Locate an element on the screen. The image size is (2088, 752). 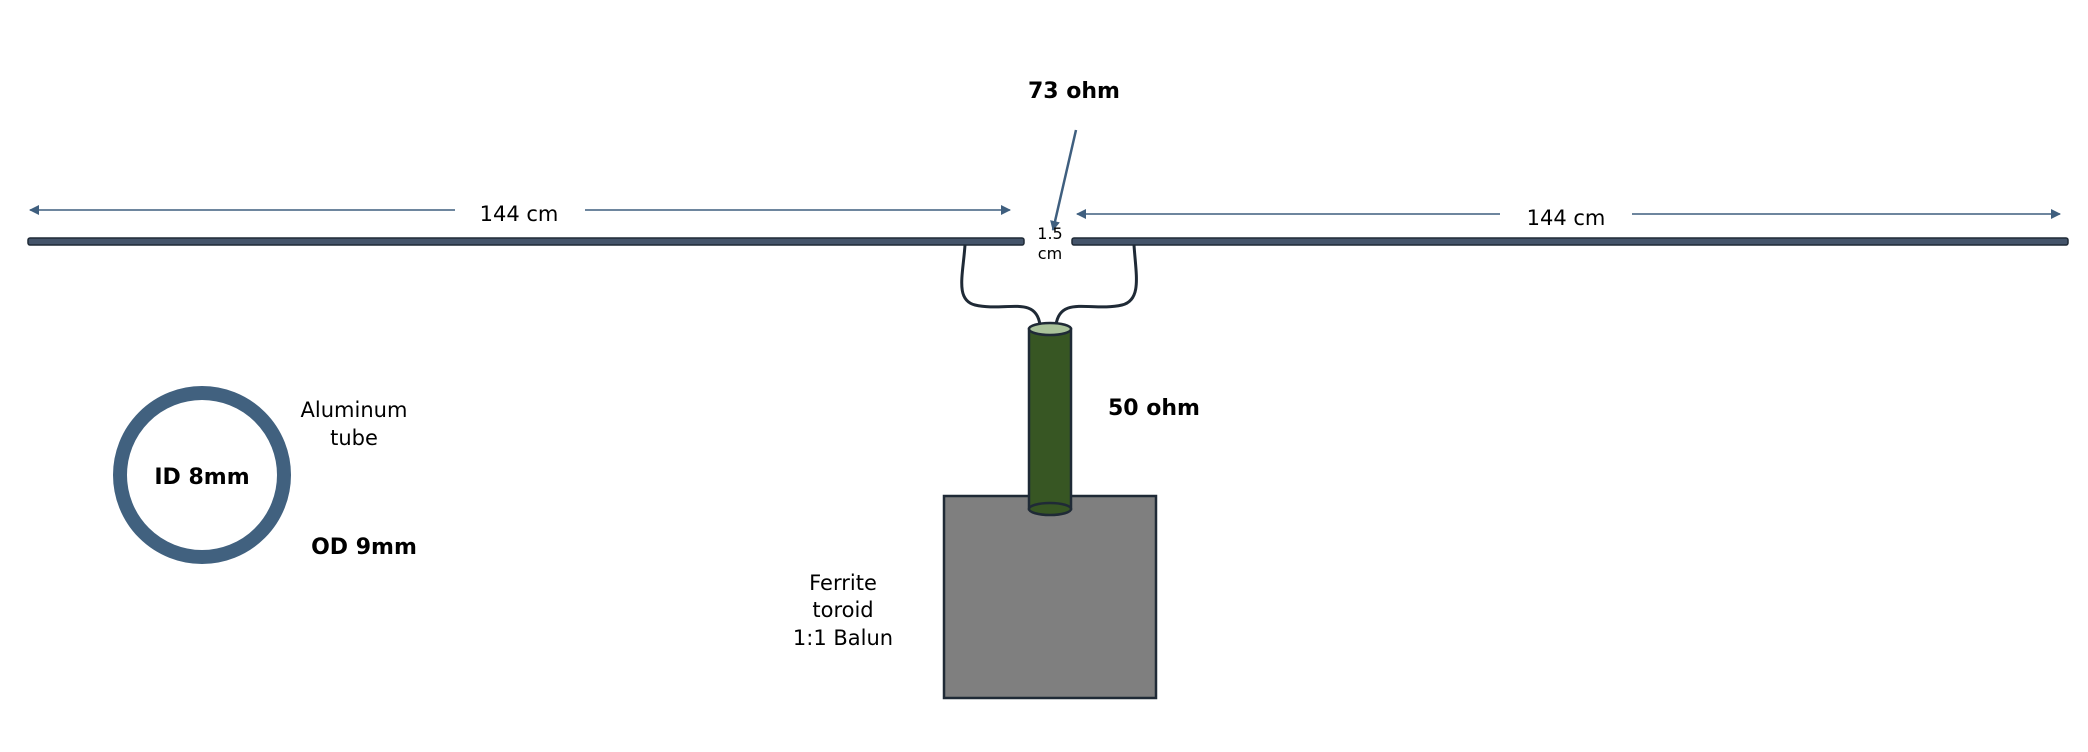
left-length-label: 144 cm is located at coordinates (519, 214).